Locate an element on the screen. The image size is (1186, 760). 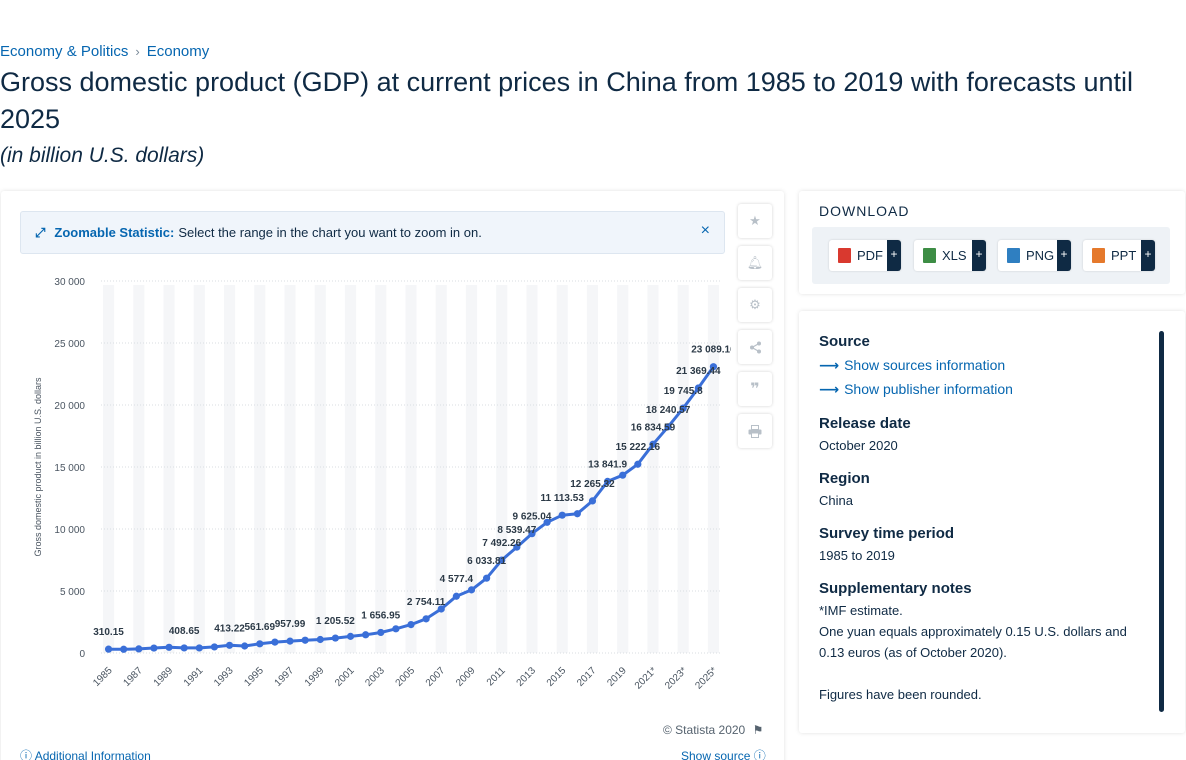
data-label: 408.65 is located at coordinates (184, 631).